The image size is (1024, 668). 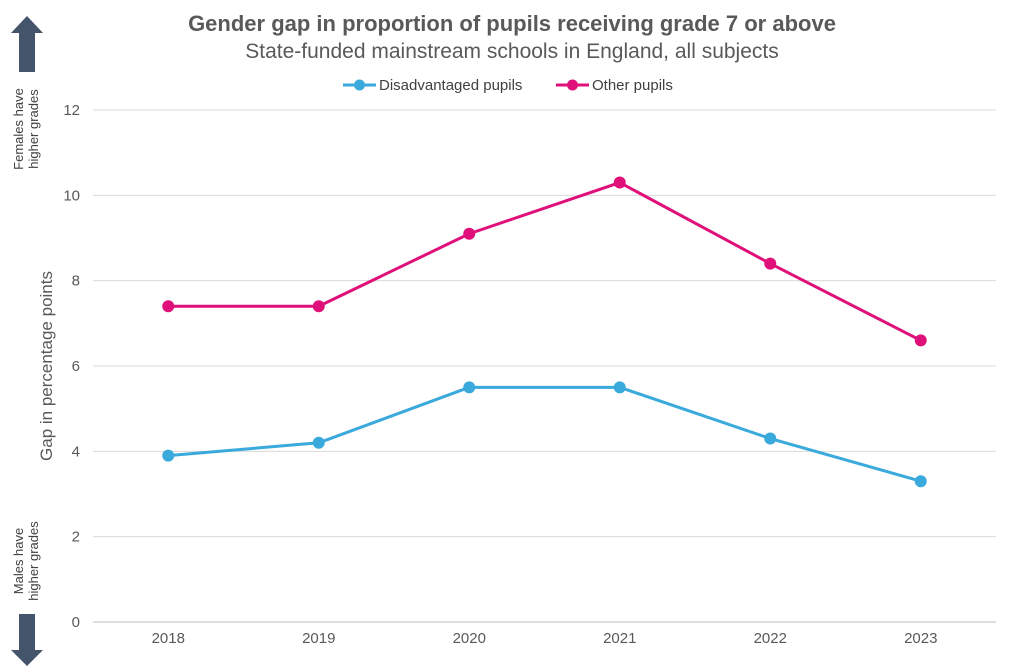 I want to click on y-axis-ticks: 0 2 4 6 8 10 12, so click(x=71, y=366).